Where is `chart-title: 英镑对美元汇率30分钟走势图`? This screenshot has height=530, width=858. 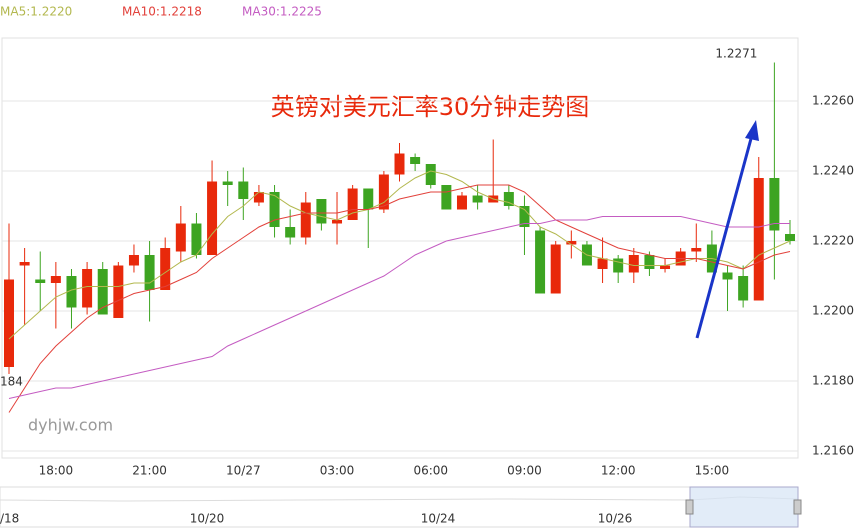 chart-title: 英镑对美元汇率30分钟走势图 is located at coordinates (430, 107).